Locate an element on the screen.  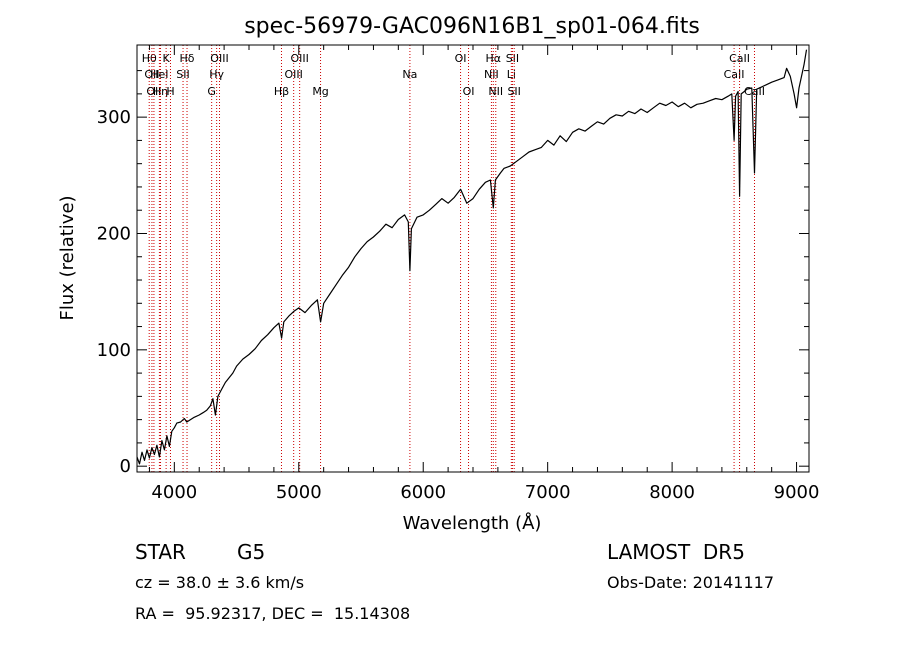
coordinates: RA = 95.92317, DEC = 15.14308 is located at coordinates (273, 613).